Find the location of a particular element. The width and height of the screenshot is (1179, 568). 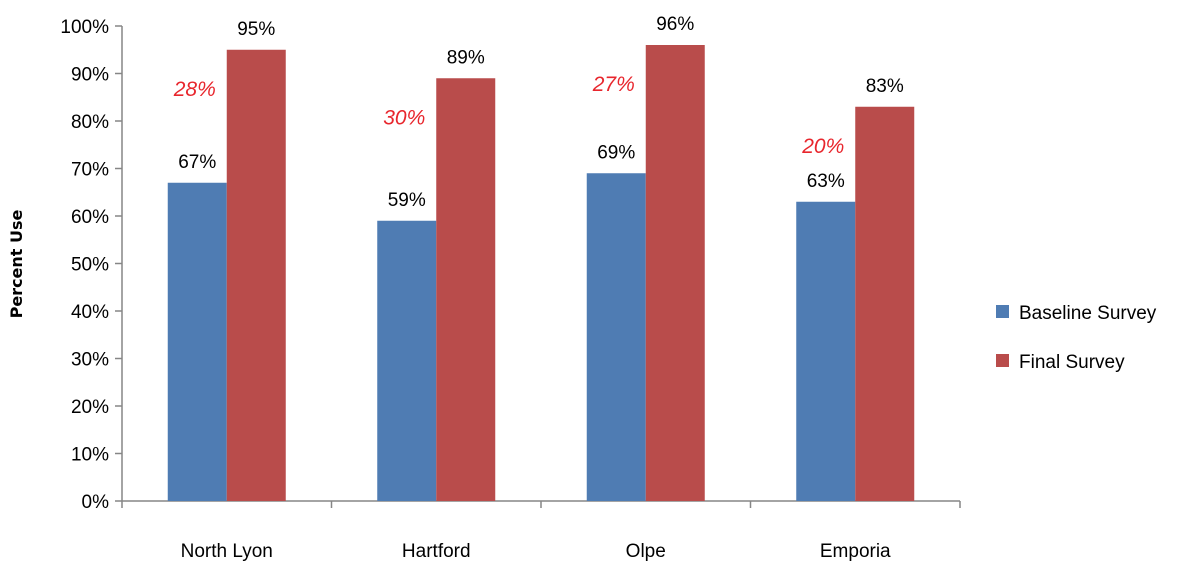

y-tick-label: 90% is located at coordinates (90, 75).